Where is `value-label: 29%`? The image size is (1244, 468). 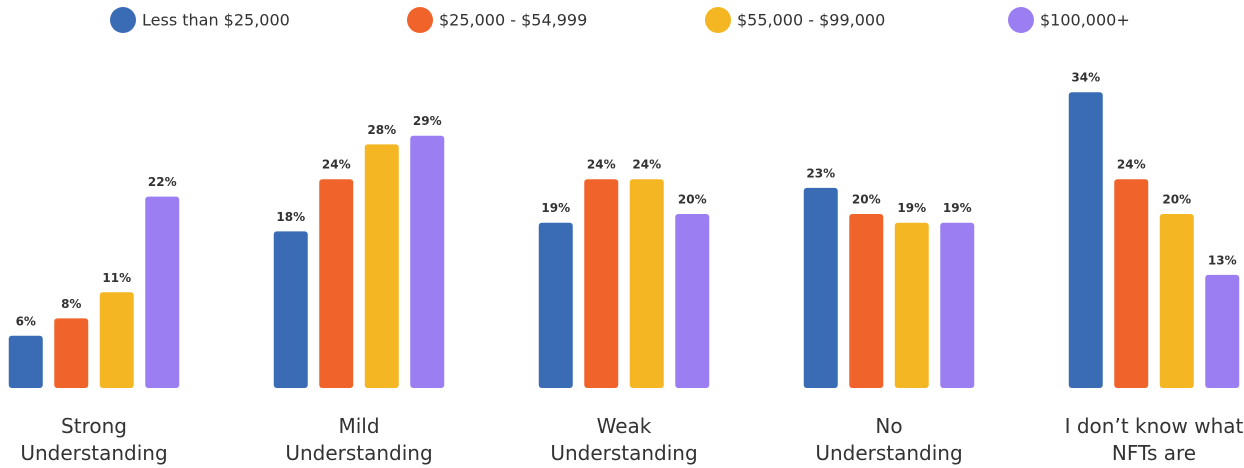 value-label: 29% is located at coordinates (427, 121).